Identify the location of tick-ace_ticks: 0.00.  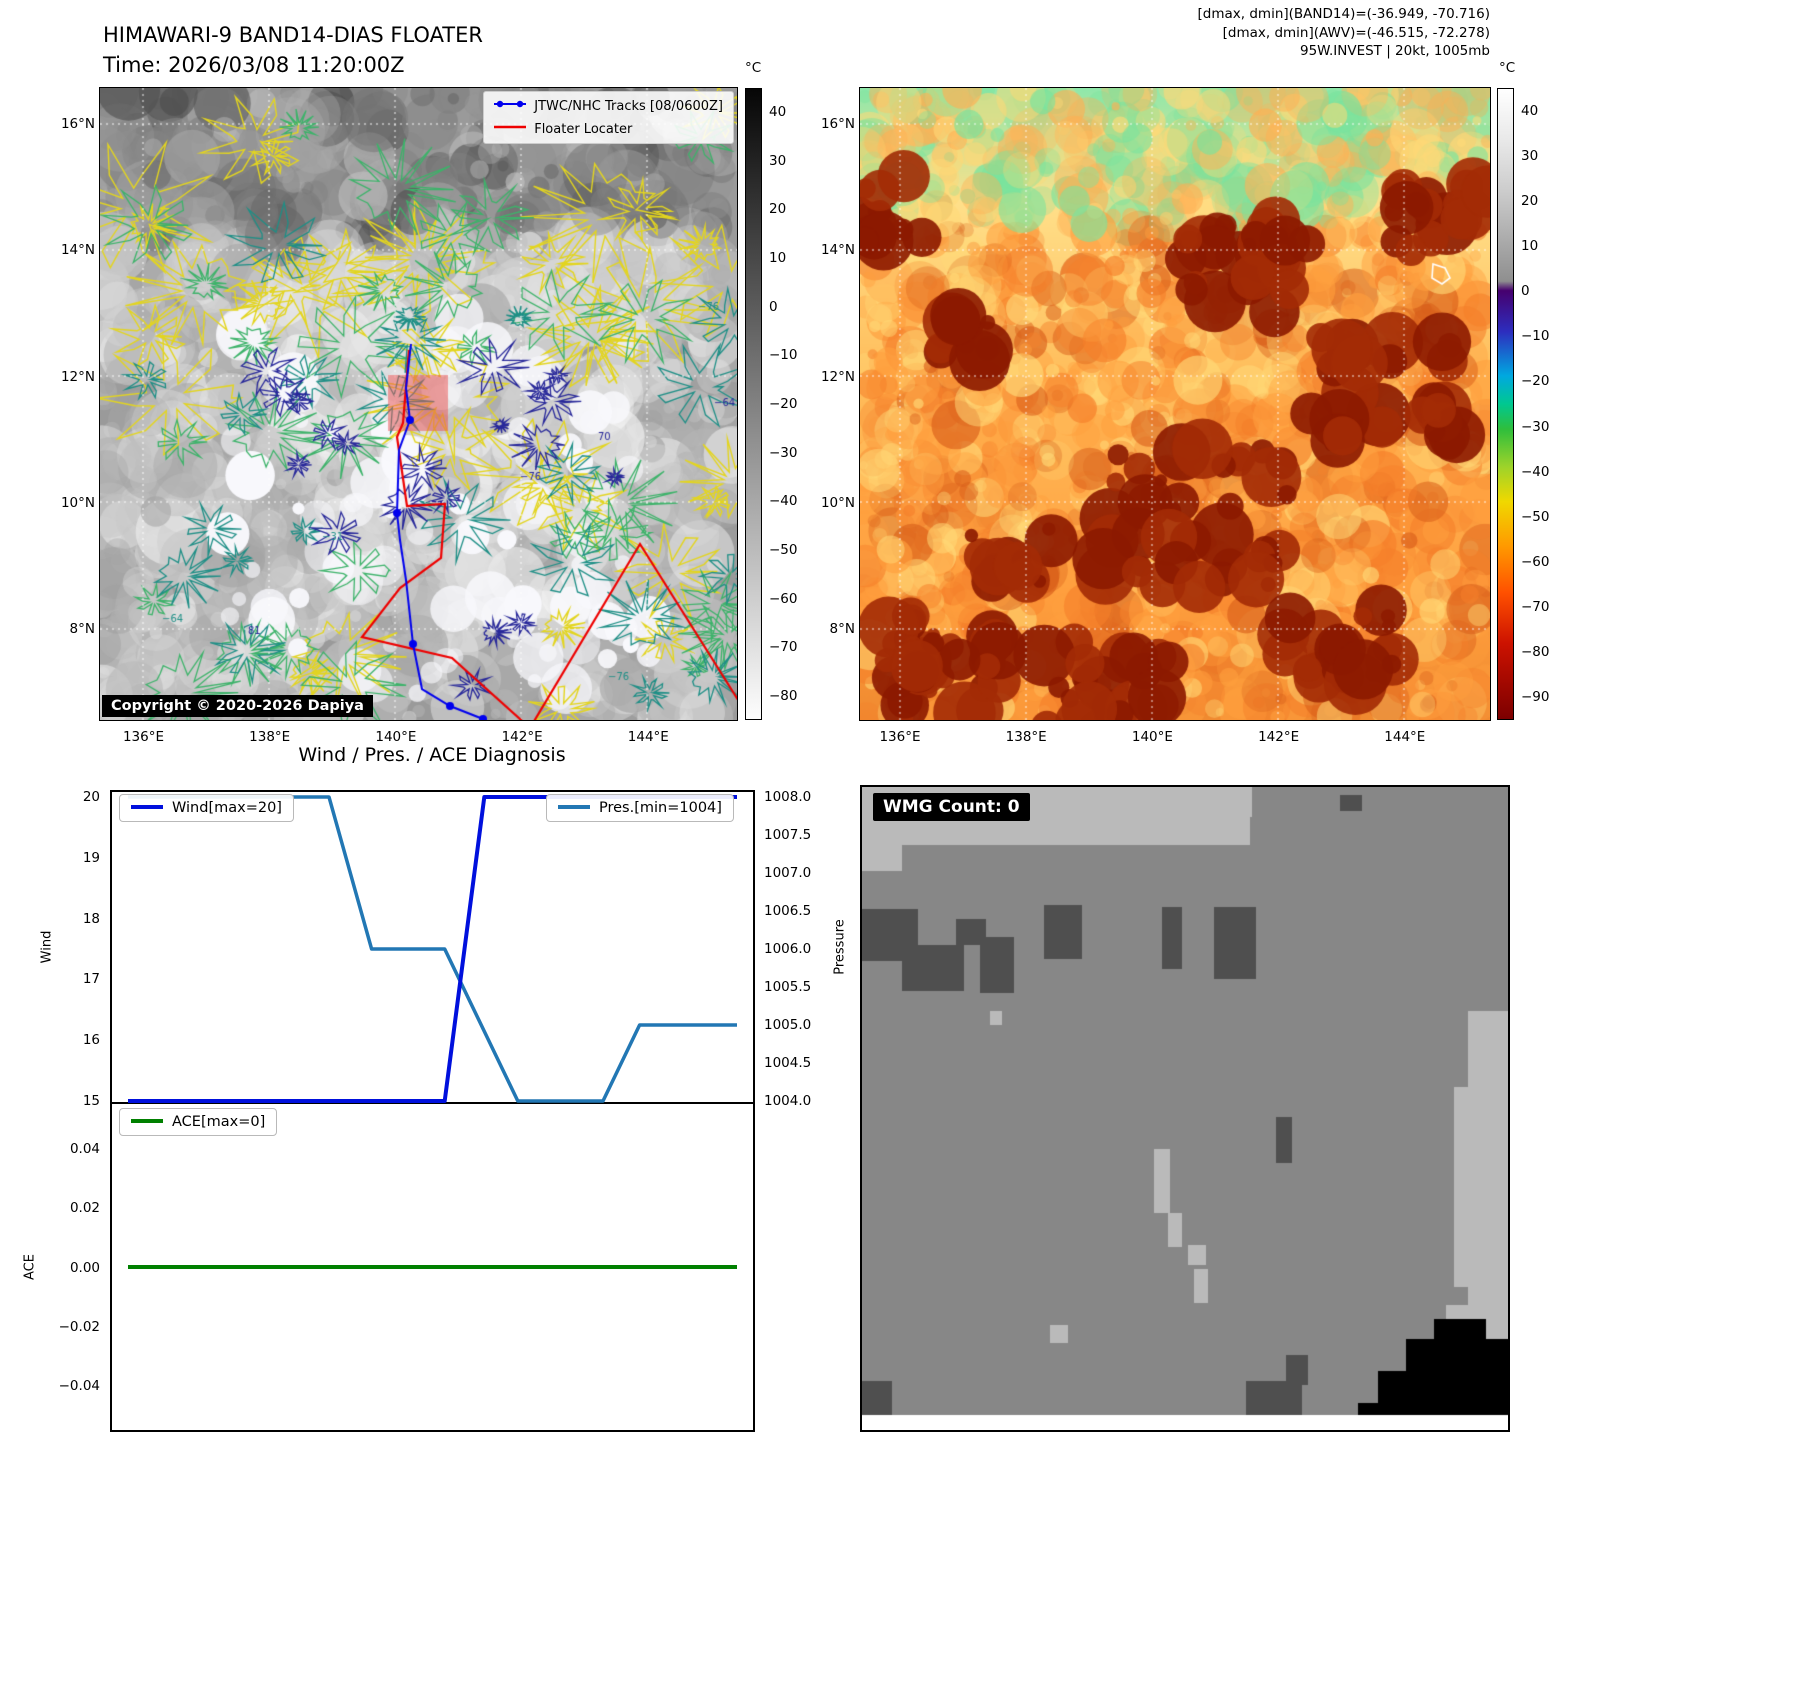
(84, 1267).